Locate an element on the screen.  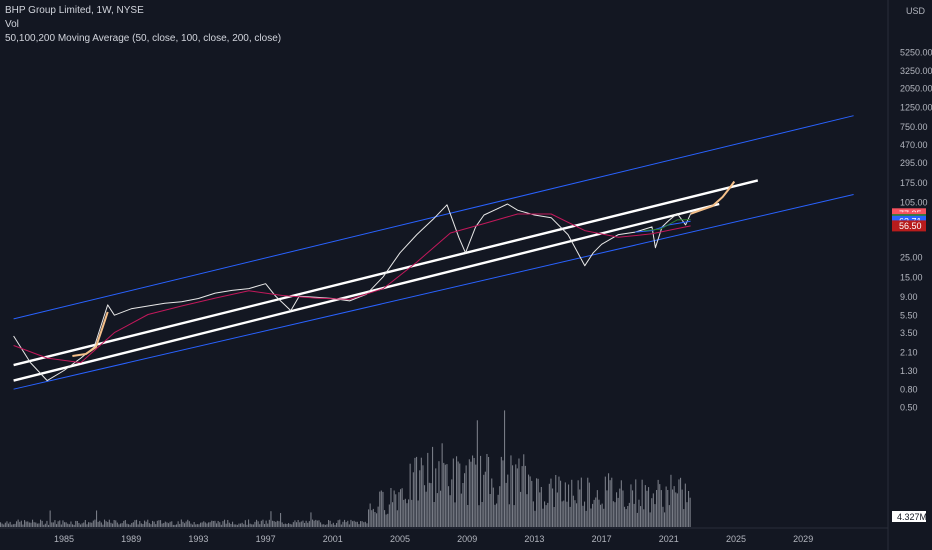
price-tick-label: 750.00 is located at coordinates (914, 127).